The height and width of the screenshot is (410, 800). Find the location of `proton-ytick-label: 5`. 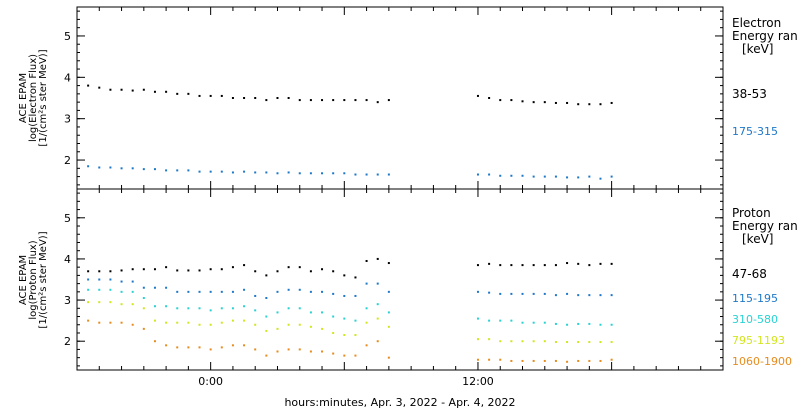

proton-ytick-label: 5 is located at coordinates (67, 218).